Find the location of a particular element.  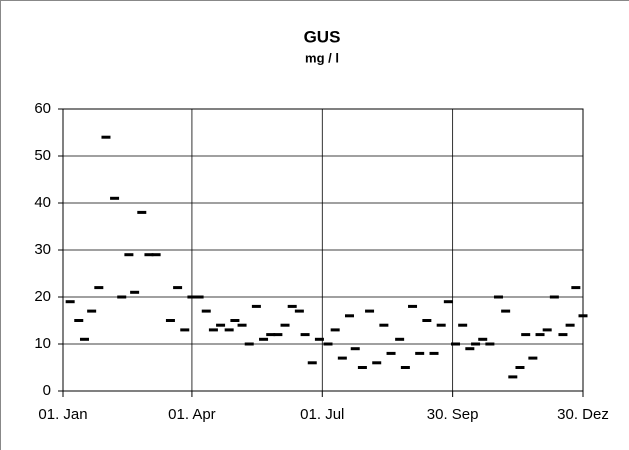

y-tick-label: 20 is located at coordinates (42, 296).